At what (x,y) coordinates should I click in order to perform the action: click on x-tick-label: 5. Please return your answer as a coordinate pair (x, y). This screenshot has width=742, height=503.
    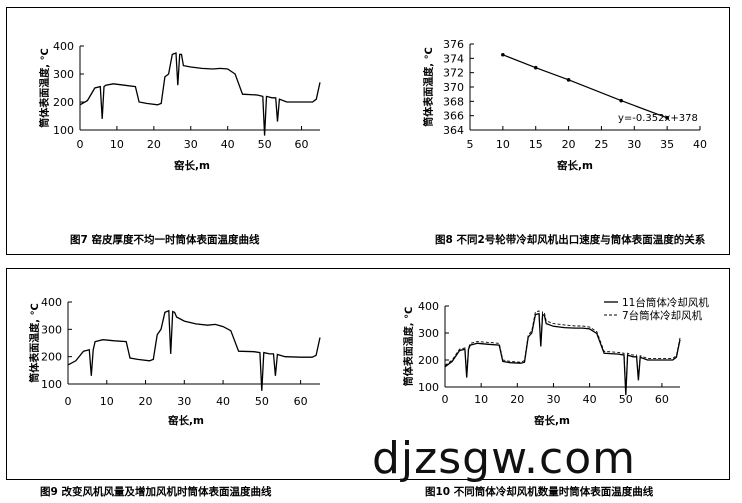
    Looking at the image, I should click on (470, 144).